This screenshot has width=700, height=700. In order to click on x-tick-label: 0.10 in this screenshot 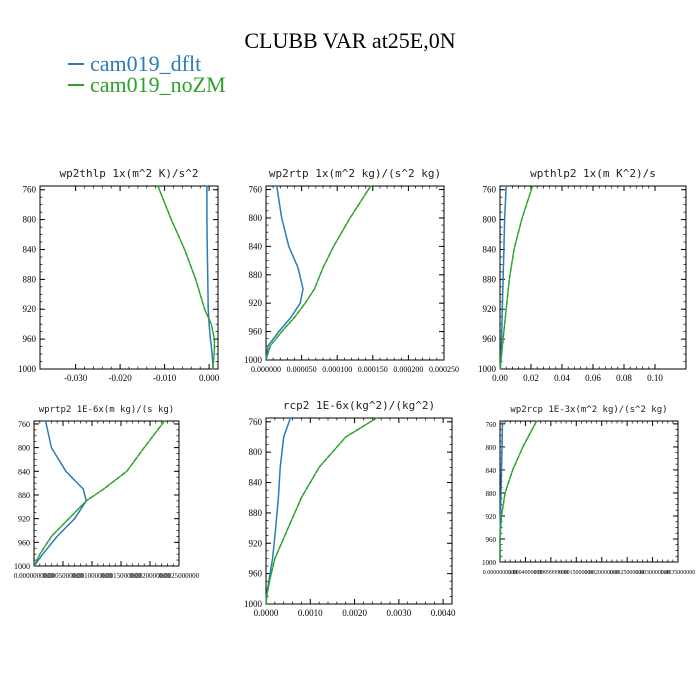, I will do `click(655, 378)`.